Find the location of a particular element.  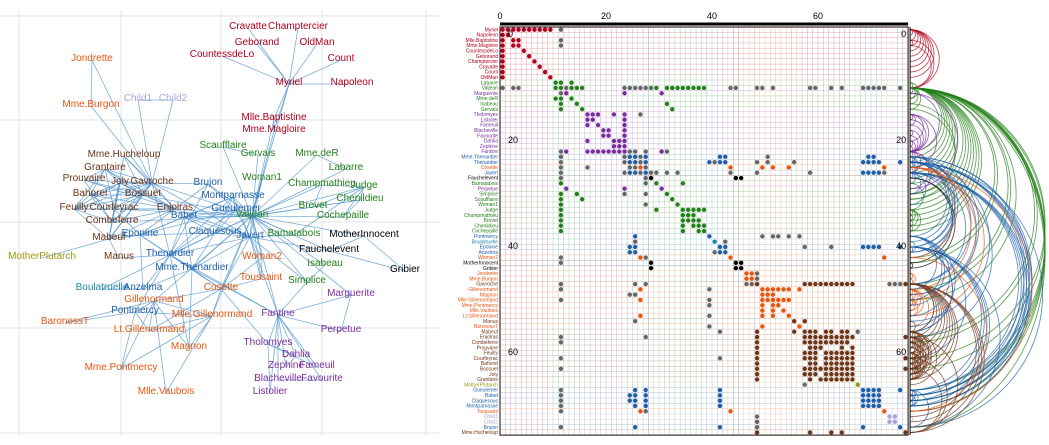

arc-cosette-woman2 is located at coordinates (933, 212).